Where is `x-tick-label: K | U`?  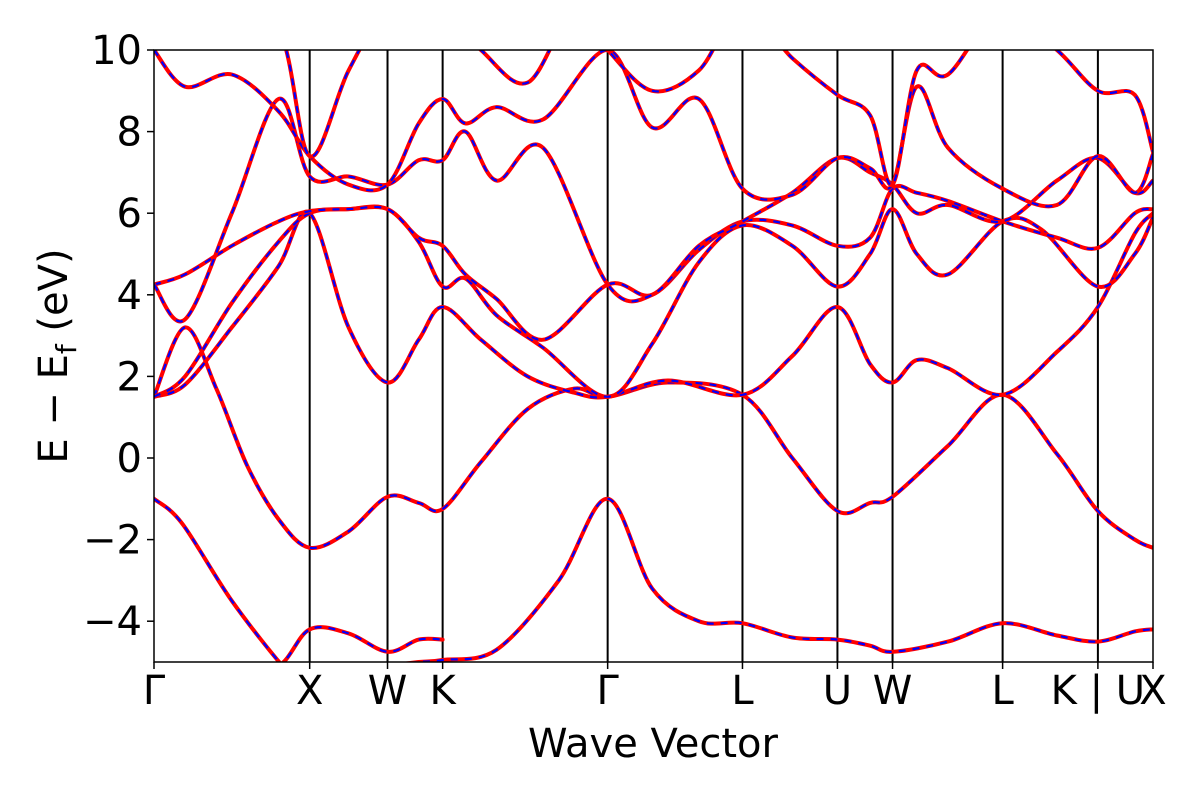 x-tick-label: K | U is located at coordinates (1098, 691).